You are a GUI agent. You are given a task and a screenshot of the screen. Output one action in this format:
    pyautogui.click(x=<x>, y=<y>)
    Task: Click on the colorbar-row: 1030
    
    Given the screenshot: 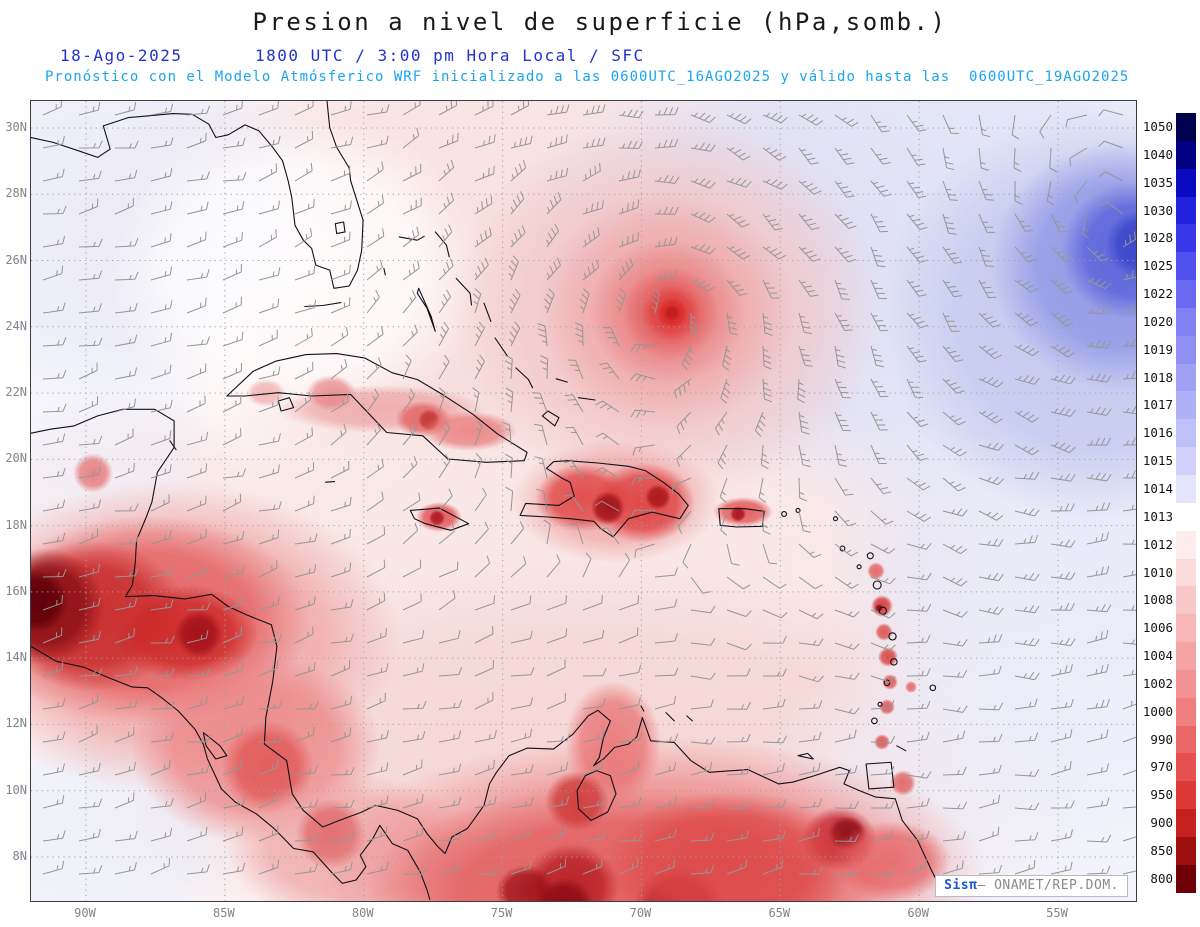 What is the action you would take?
    pyautogui.click(x=1169, y=210)
    